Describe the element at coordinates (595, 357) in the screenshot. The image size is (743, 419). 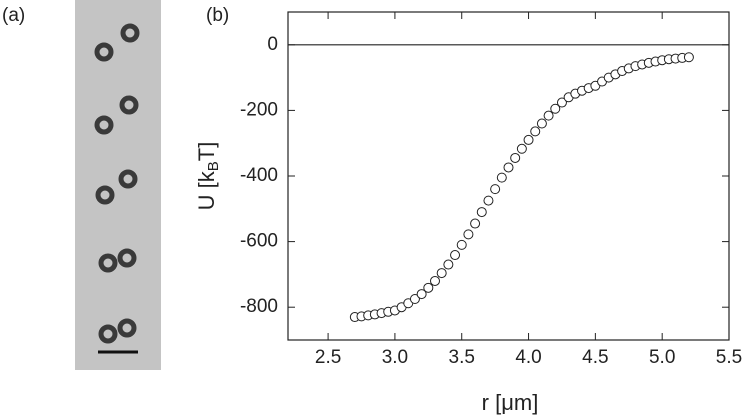
I see `x-tick-label: 4.5` at that location.